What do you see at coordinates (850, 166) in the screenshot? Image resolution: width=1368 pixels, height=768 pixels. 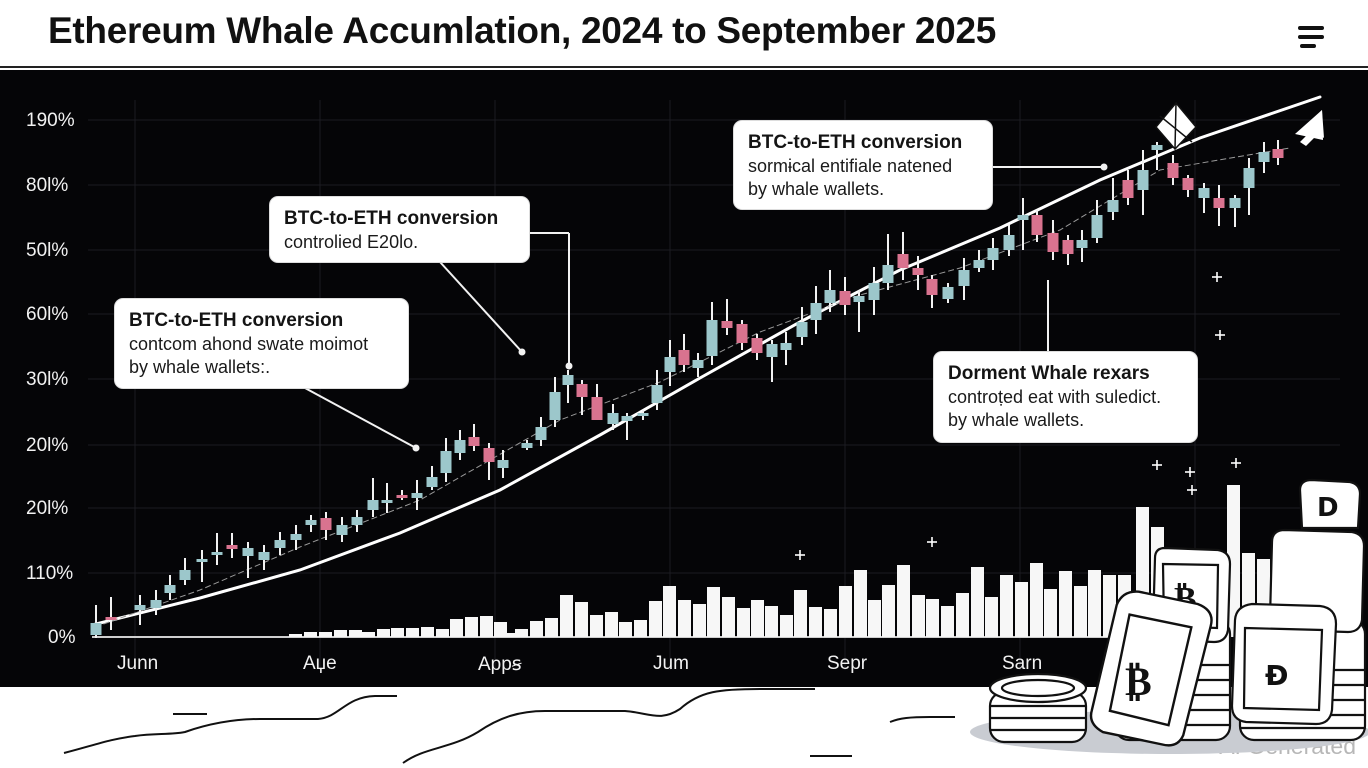 I see `callout-text: sormɨcal entifiale natened` at bounding box center [850, 166].